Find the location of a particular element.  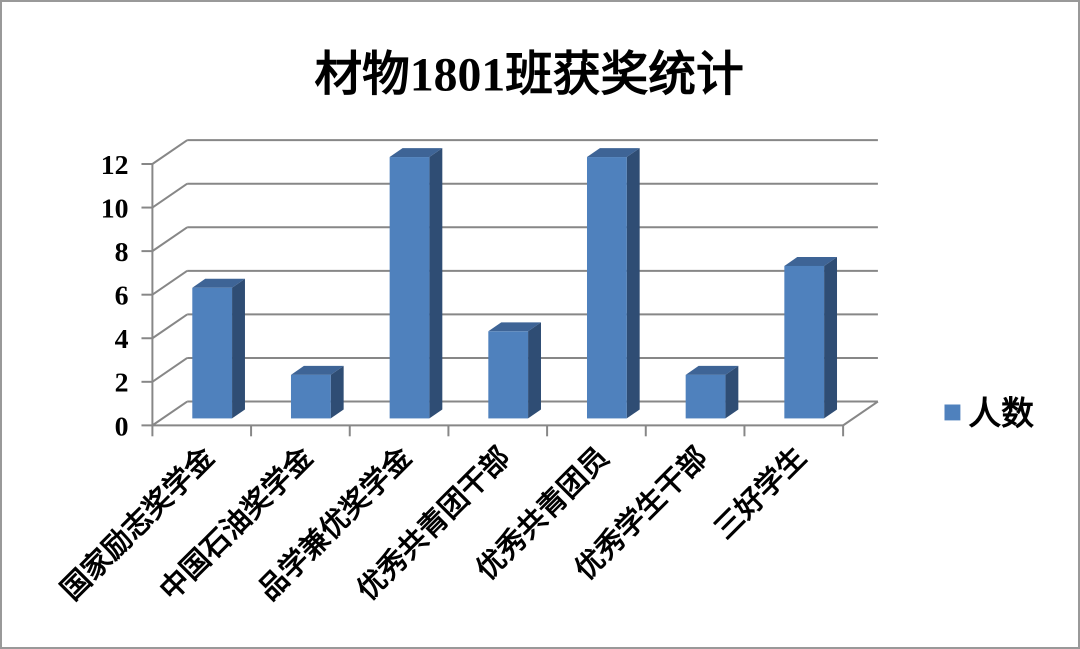

bar-优秀学生干部 is located at coordinates (712, 392).